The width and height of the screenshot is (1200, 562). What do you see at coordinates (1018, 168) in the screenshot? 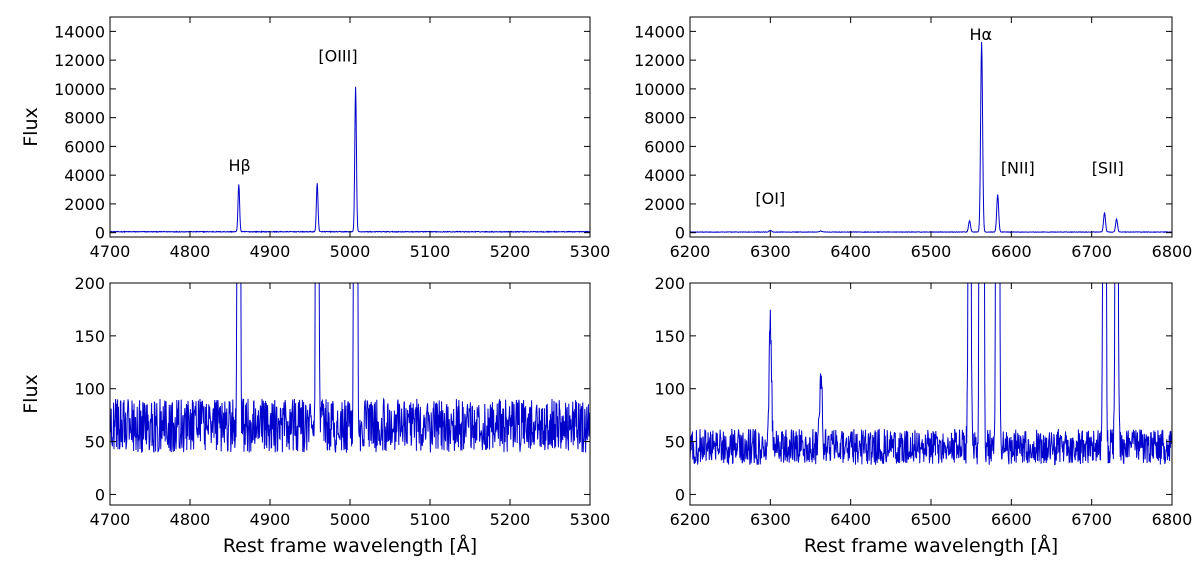
I see `emission-line-label: [NII]` at bounding box center [1018, 168].